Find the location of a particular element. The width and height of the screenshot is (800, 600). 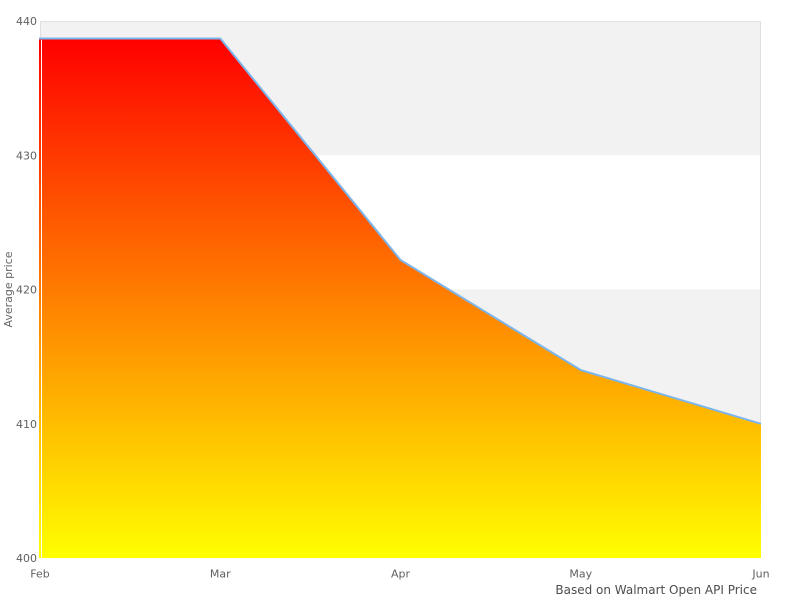

y-tick-label: 410 is located at coordinates (26, 424).